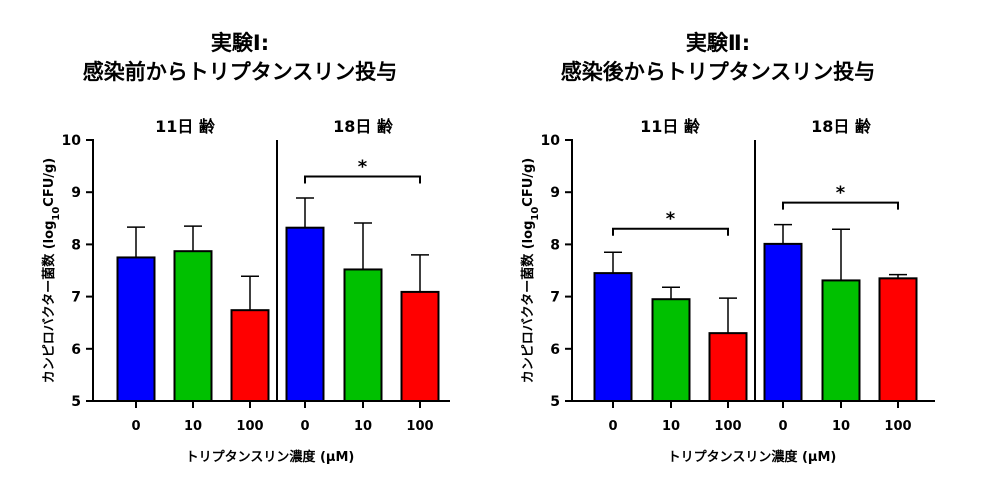 This screenshot has height=496, width=1004. What do you see at coordinates (240, 43) in the screenshot?
I see `chart-title: 実験Ⅰ:` at bounding box center [240, 43].